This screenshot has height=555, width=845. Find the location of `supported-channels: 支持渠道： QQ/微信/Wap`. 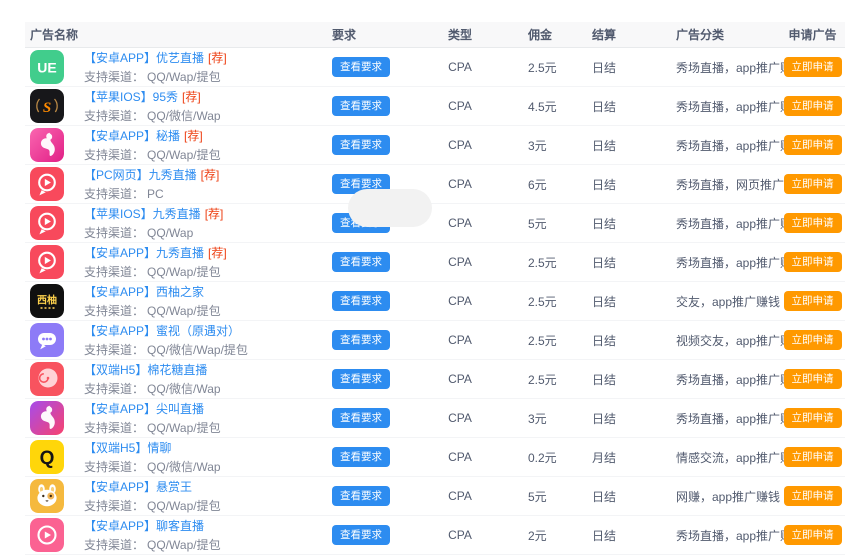

supported-channels: 支持渠道： QQ/微信/Wap is located at coordinates (152, 389).